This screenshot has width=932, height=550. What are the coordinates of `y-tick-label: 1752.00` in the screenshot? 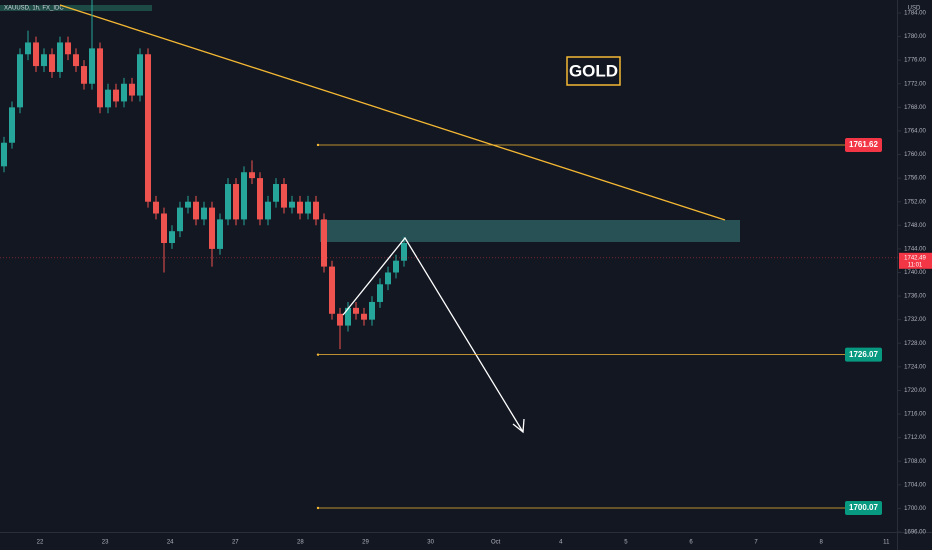 It's located at (915, 202).